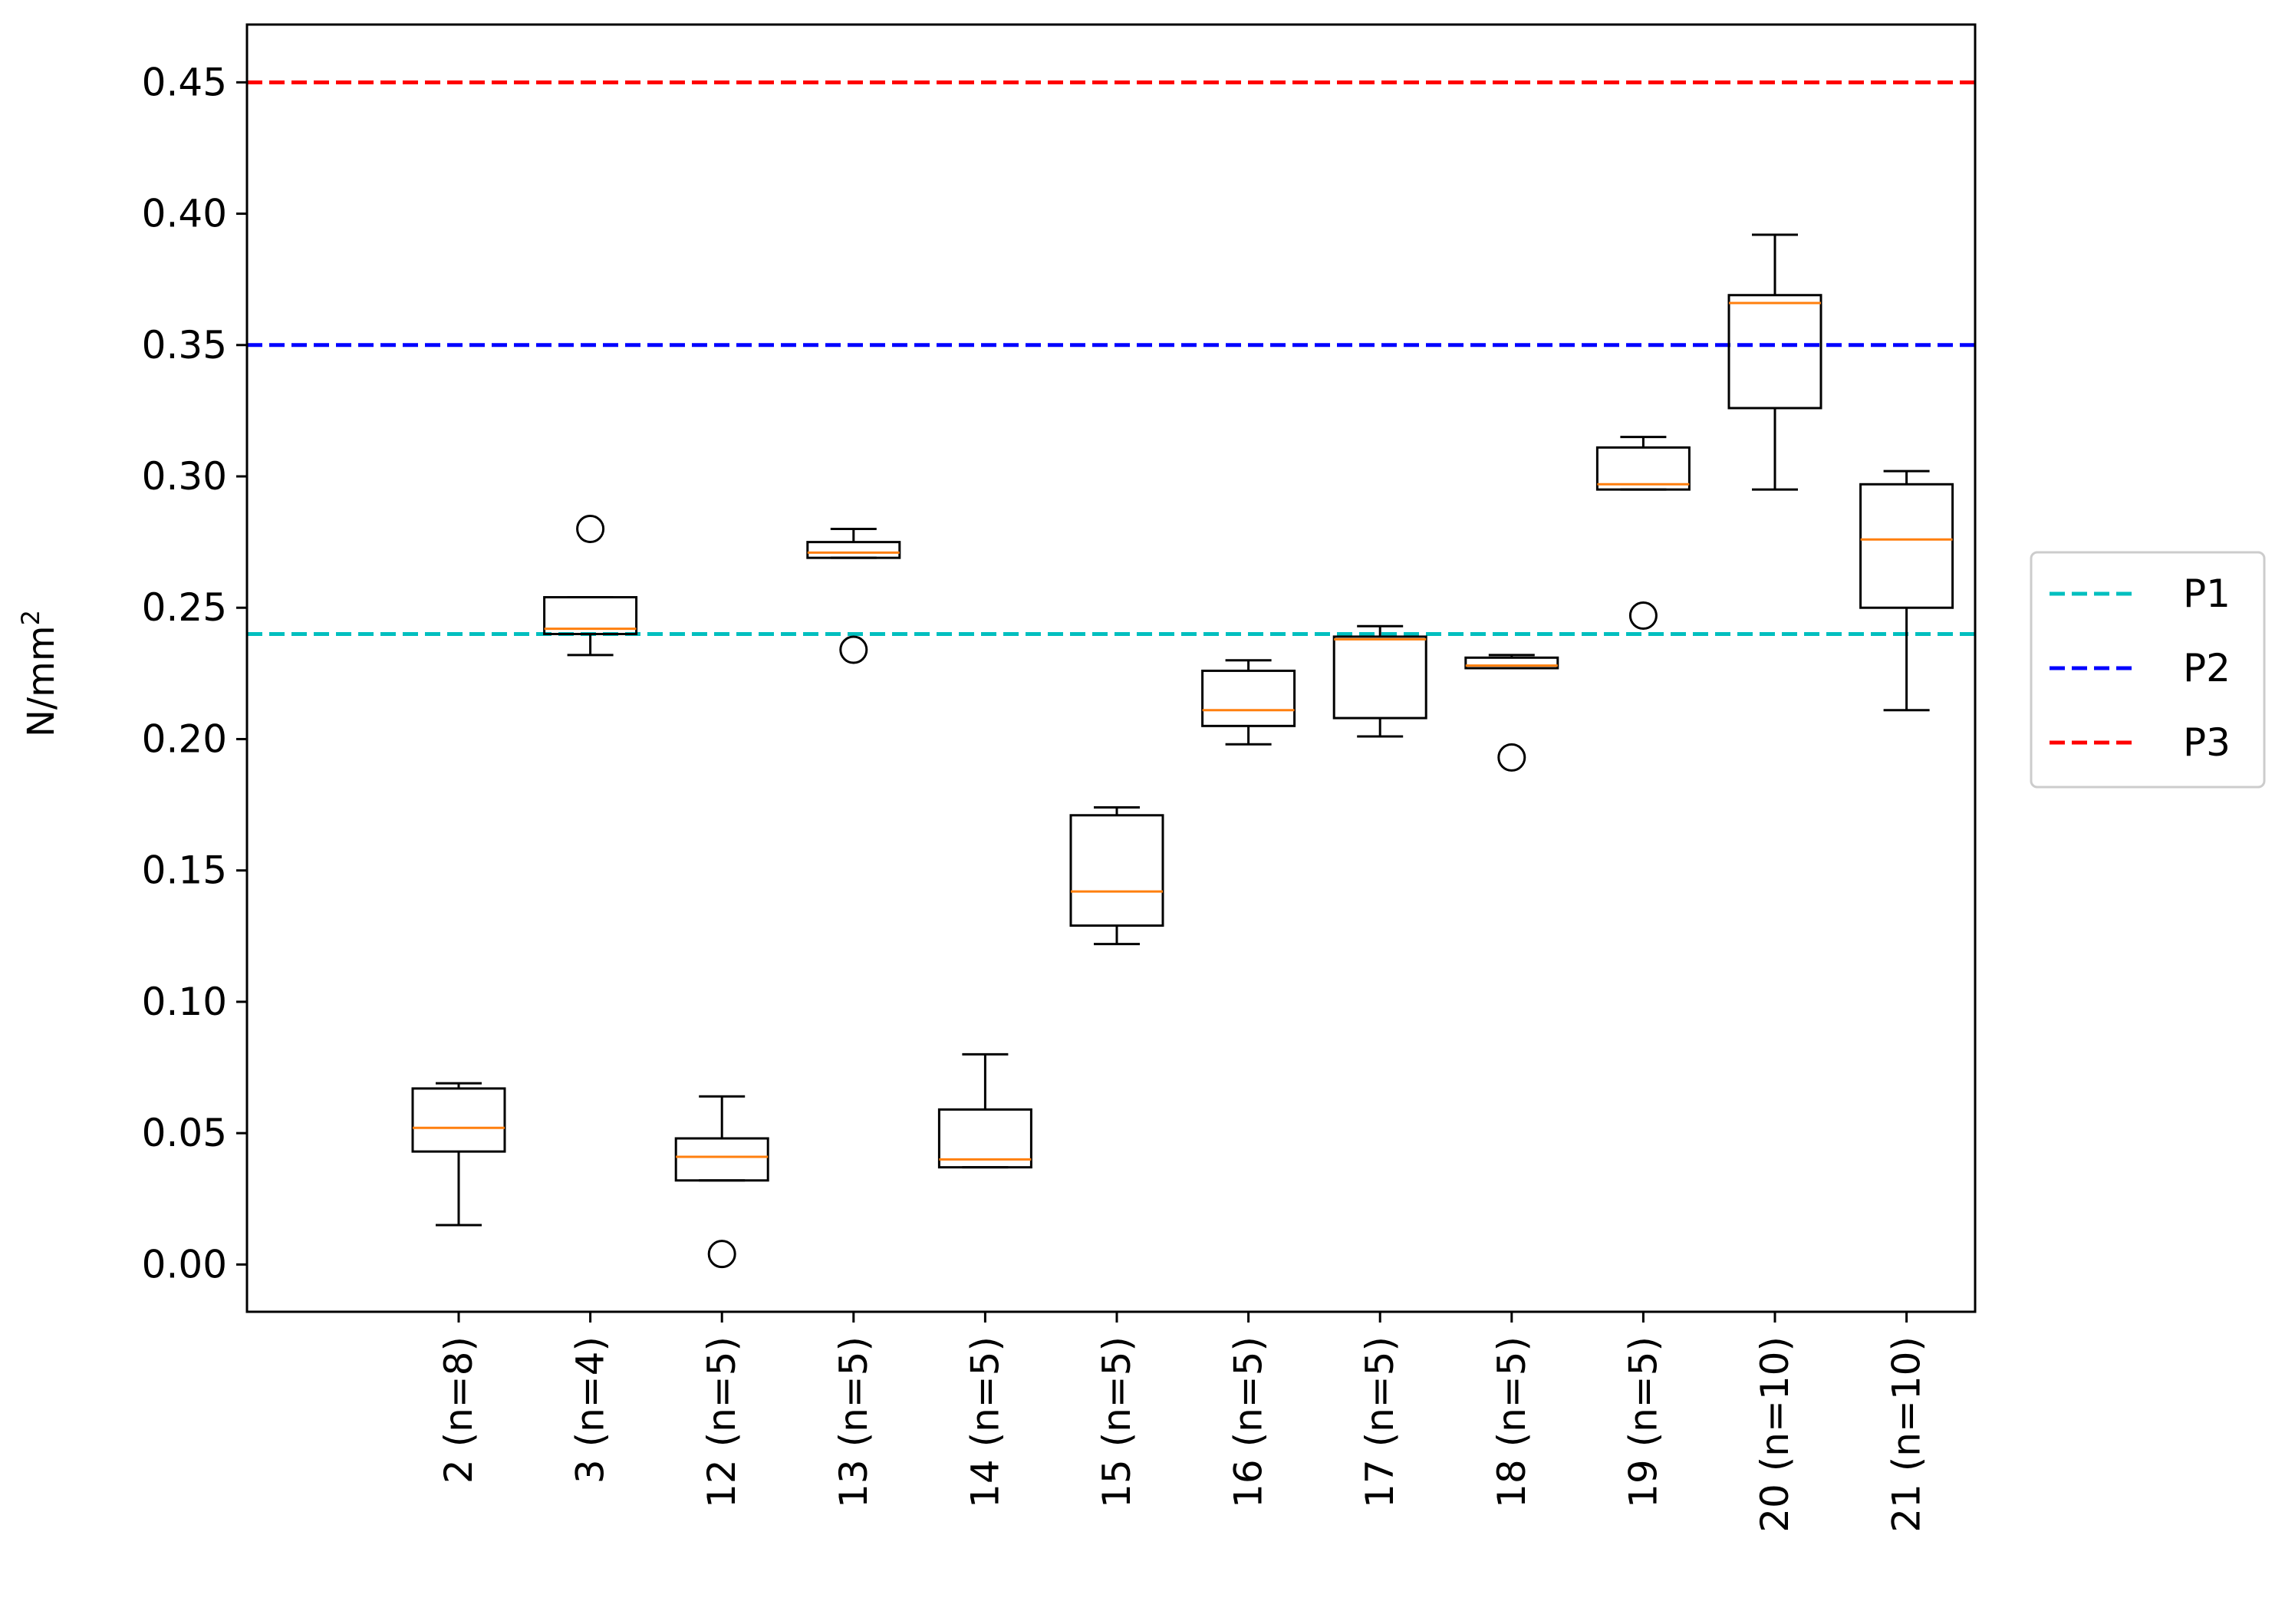 Image resolution: width=2285 pixels, height=1624 pixels. What do you see at coordinates (42, 681) in the screenshot?
I see `y-axis-label-unit: N/mm` at bounding box center [42, 681].